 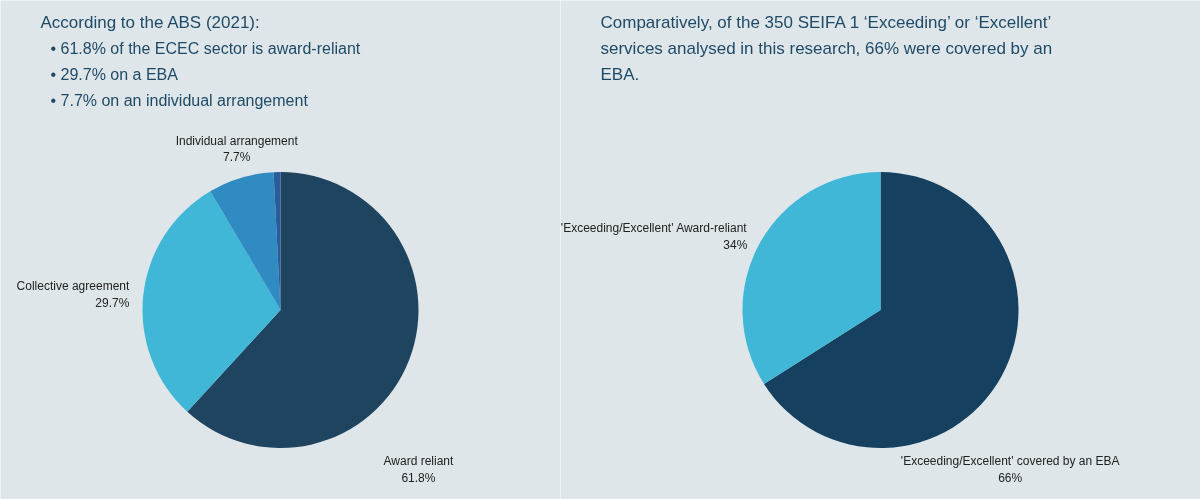 I want to click on chart-title: Comparatively, of the 350 SEIFA 1 ‘Exceeding’ or ‘Excellent’ services analysed in this research, 66% were covered by an EBA., so click(x=826, y=48).